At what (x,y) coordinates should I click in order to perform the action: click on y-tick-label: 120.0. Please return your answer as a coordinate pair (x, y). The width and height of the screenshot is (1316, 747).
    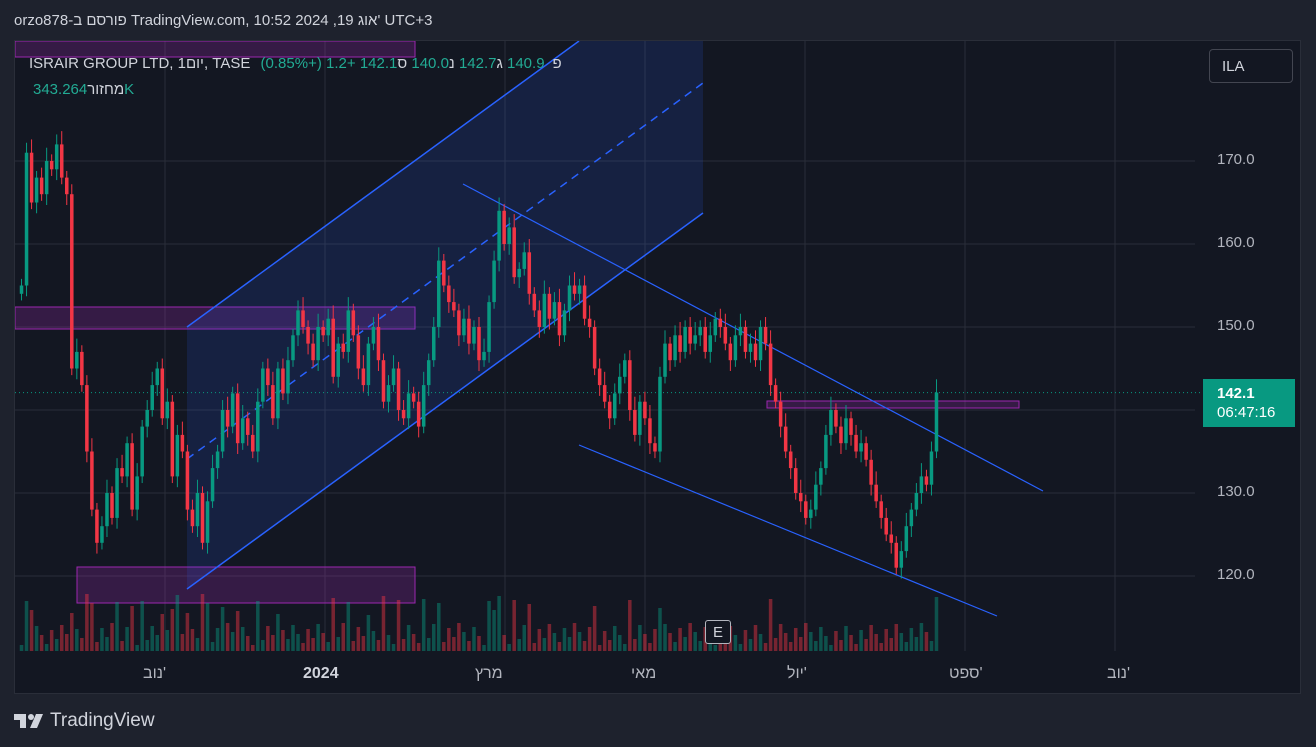
    Looking at the image, I should click on (1236, 574).